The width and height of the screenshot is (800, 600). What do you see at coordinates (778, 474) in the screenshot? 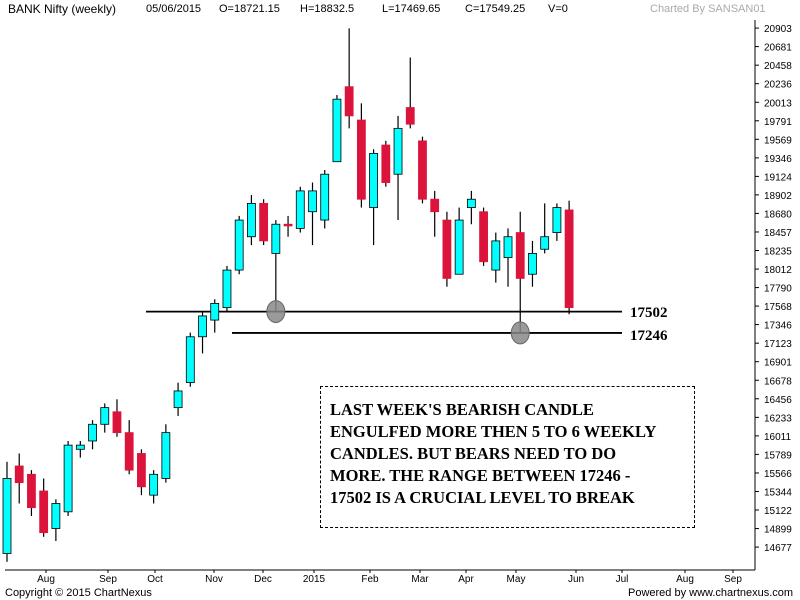
I see `y-tick-label: 15566` at bounding box center [778, 474].